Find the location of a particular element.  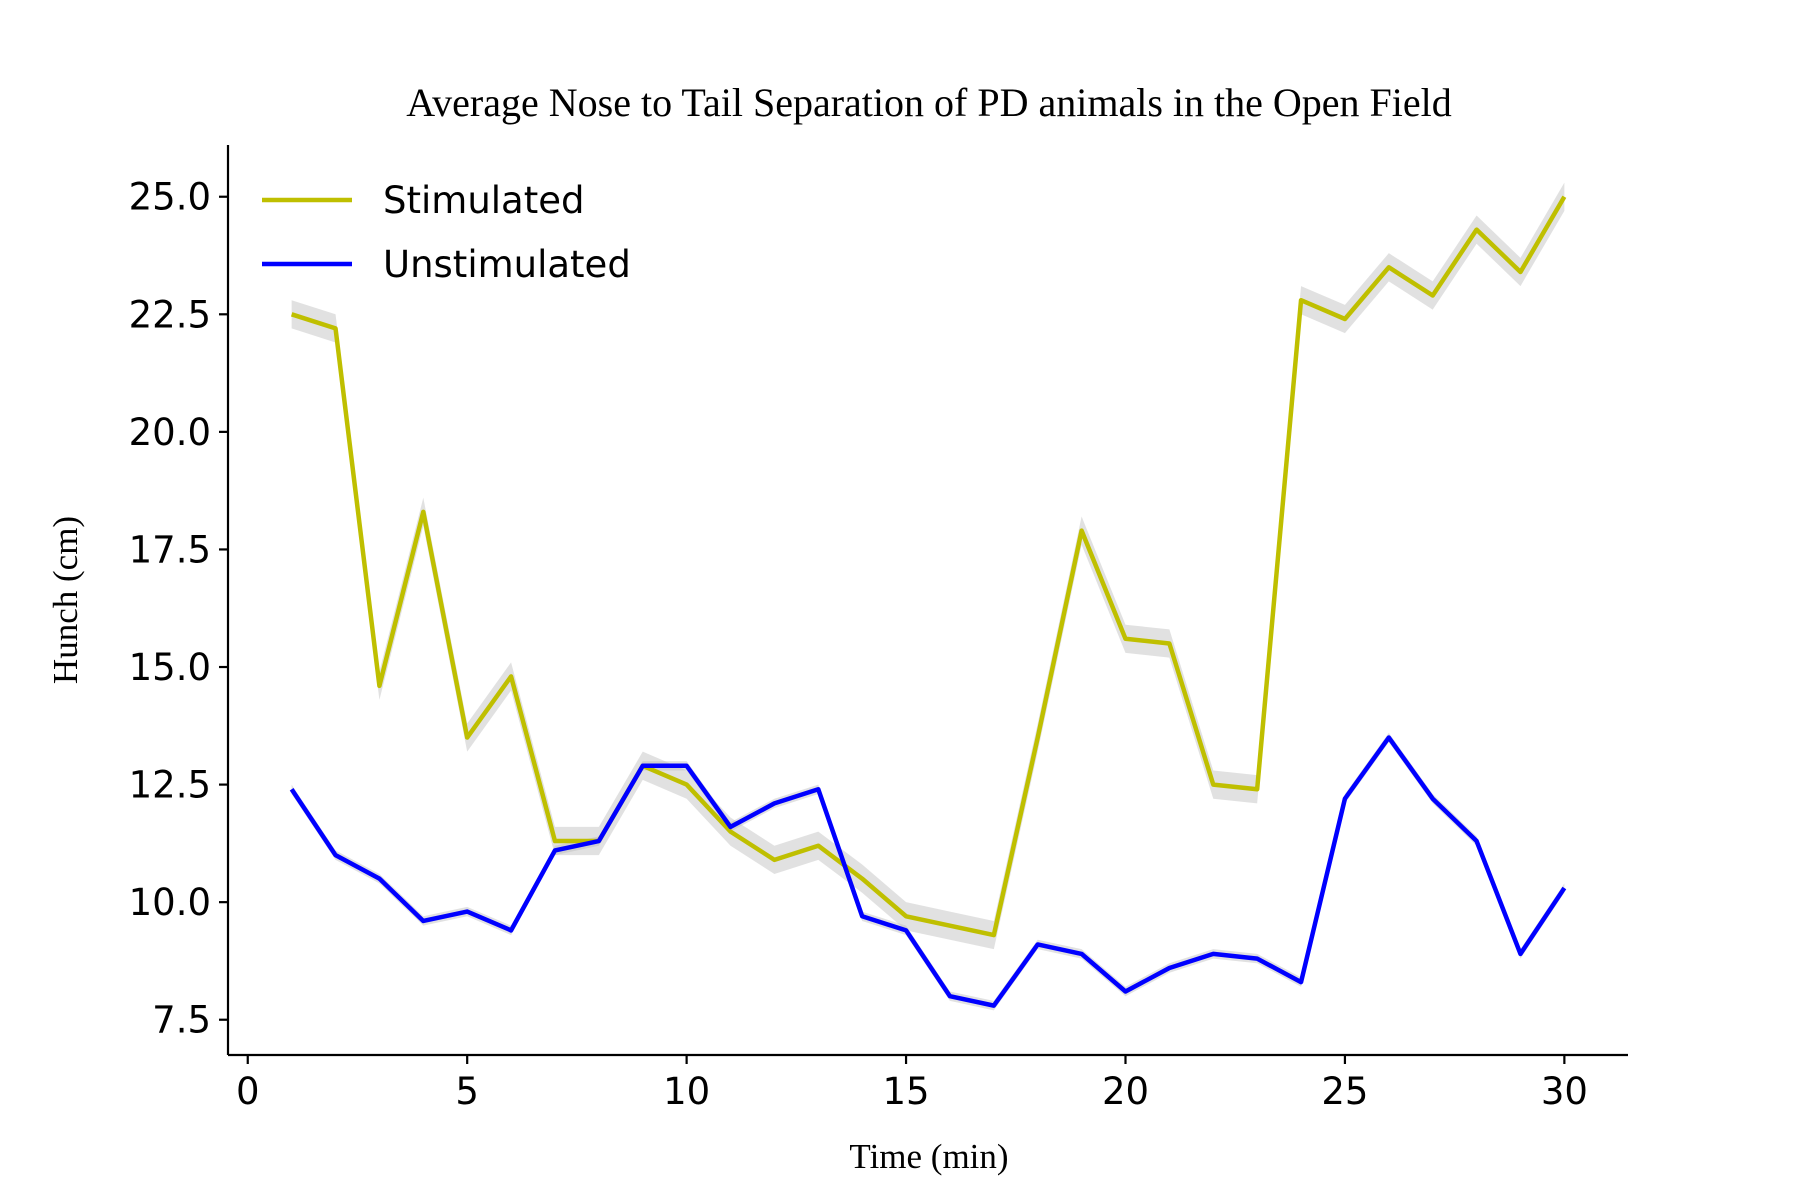

x-tick-label: 25 is located at coordinates (1344, 1091).